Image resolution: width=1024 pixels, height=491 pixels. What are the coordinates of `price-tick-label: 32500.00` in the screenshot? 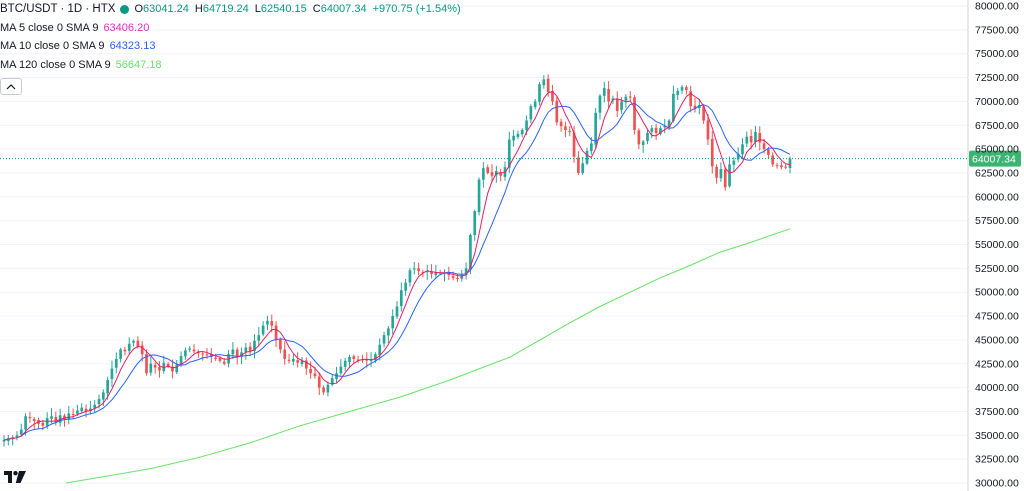 It's located at (997, 460).